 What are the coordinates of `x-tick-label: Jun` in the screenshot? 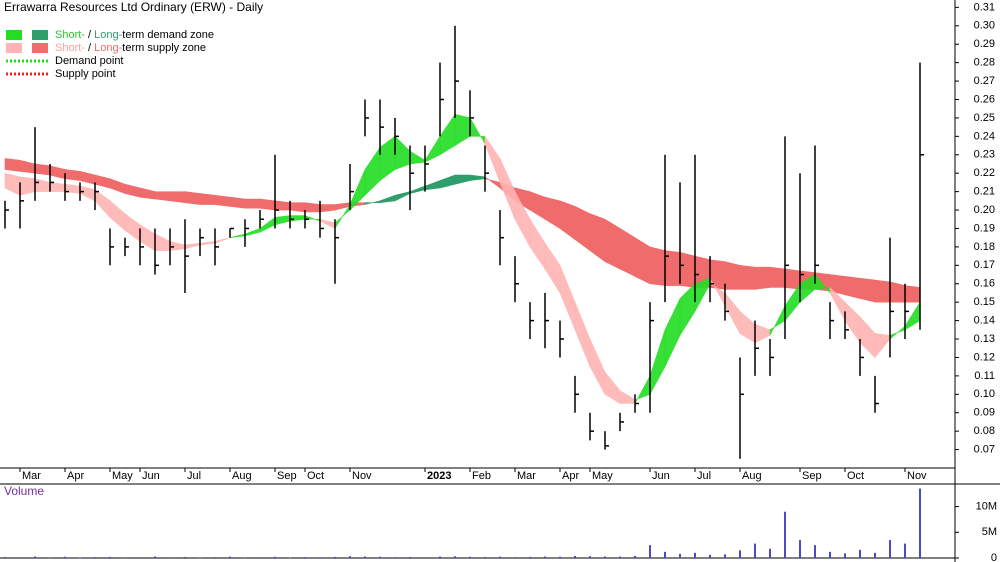 It's located at (151, 476).